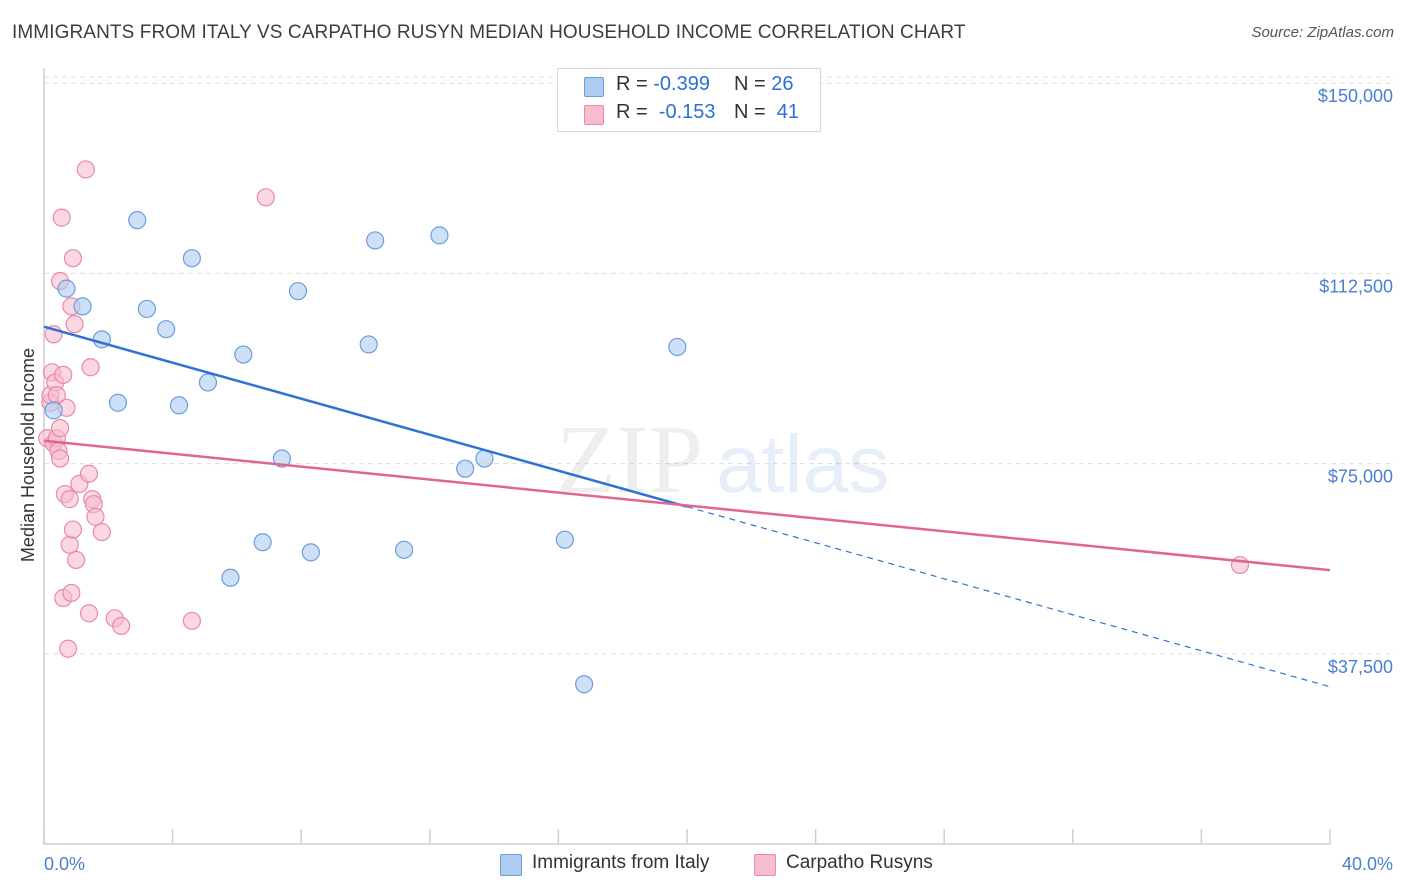  I want to click on bottom-legend-swatch-rusyn, so click(765, 865).